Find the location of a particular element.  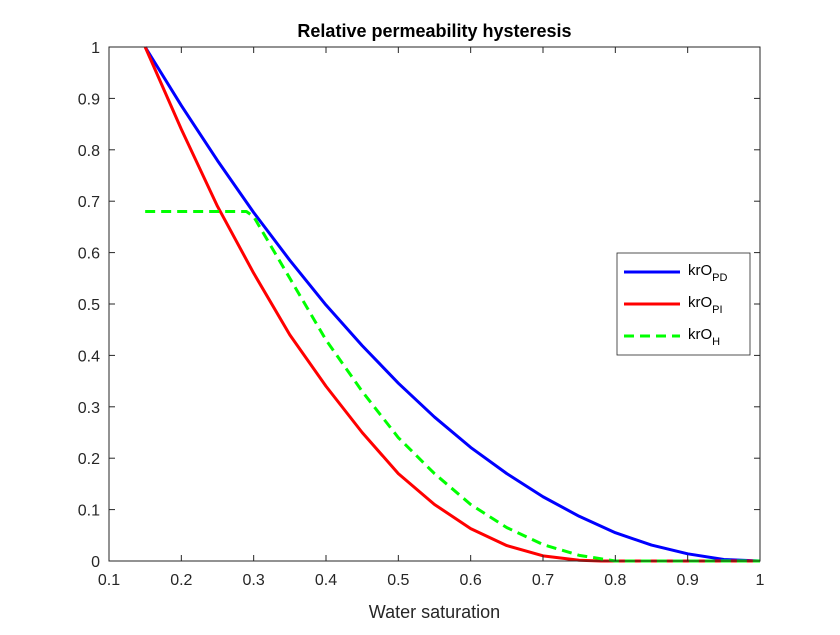

y-tick-label: 0.5 is located at coordinates (89, 305).